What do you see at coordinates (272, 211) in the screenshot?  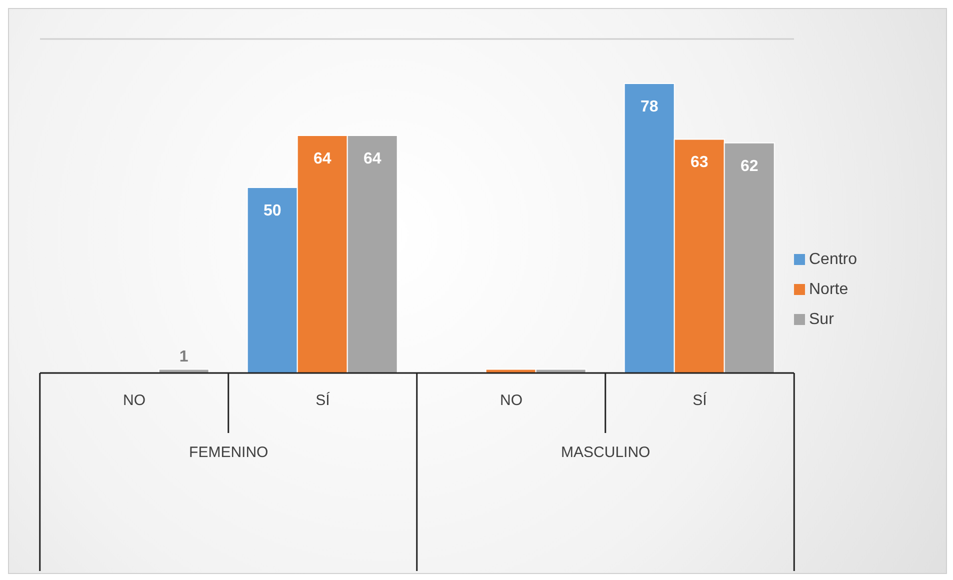 I see `data-label: 50` at bounding box center [272, 211].